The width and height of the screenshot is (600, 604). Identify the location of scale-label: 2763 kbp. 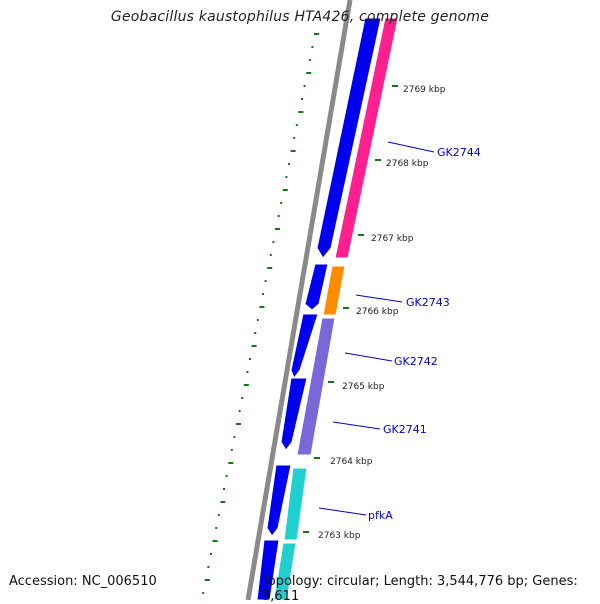
(339, 536).